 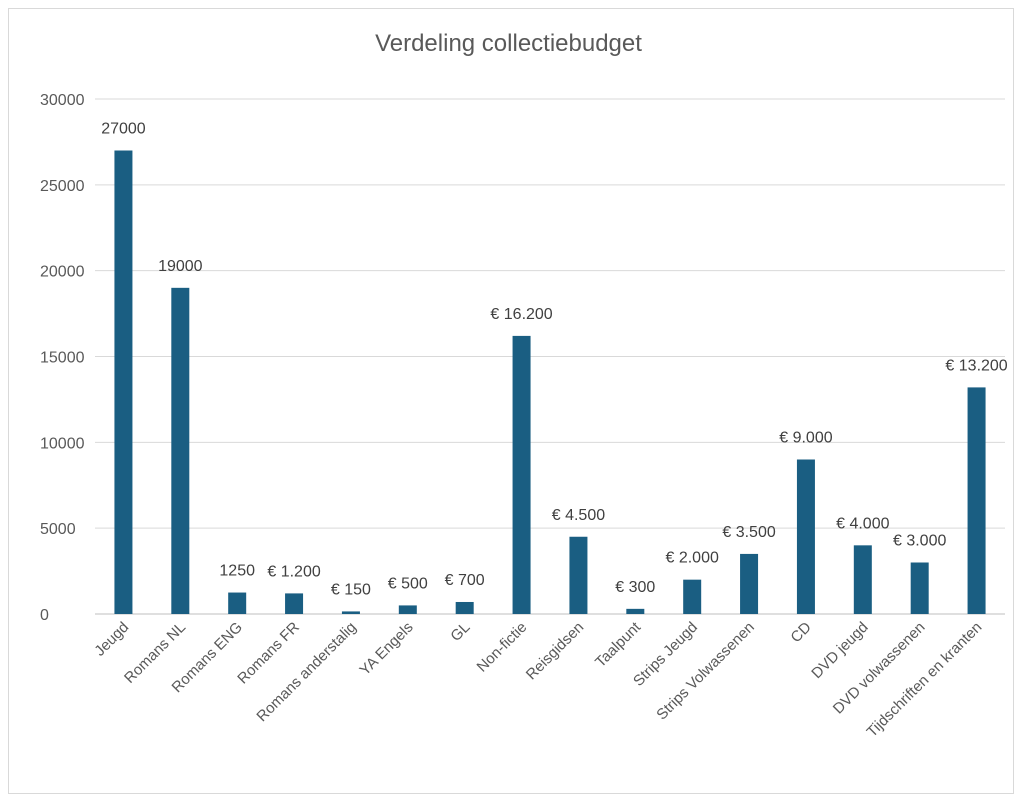 What do you see at coordinates (111, 639) in the screenshot?
I see `x-tick-label: Jeugd` at bounding box center [111, 639].